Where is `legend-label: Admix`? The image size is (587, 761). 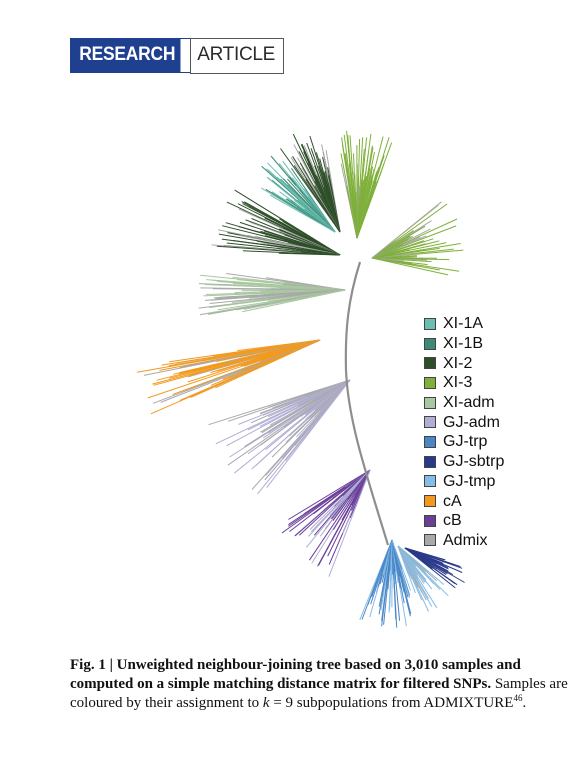
legend-label: Admix is located at coordinates (465, 540).